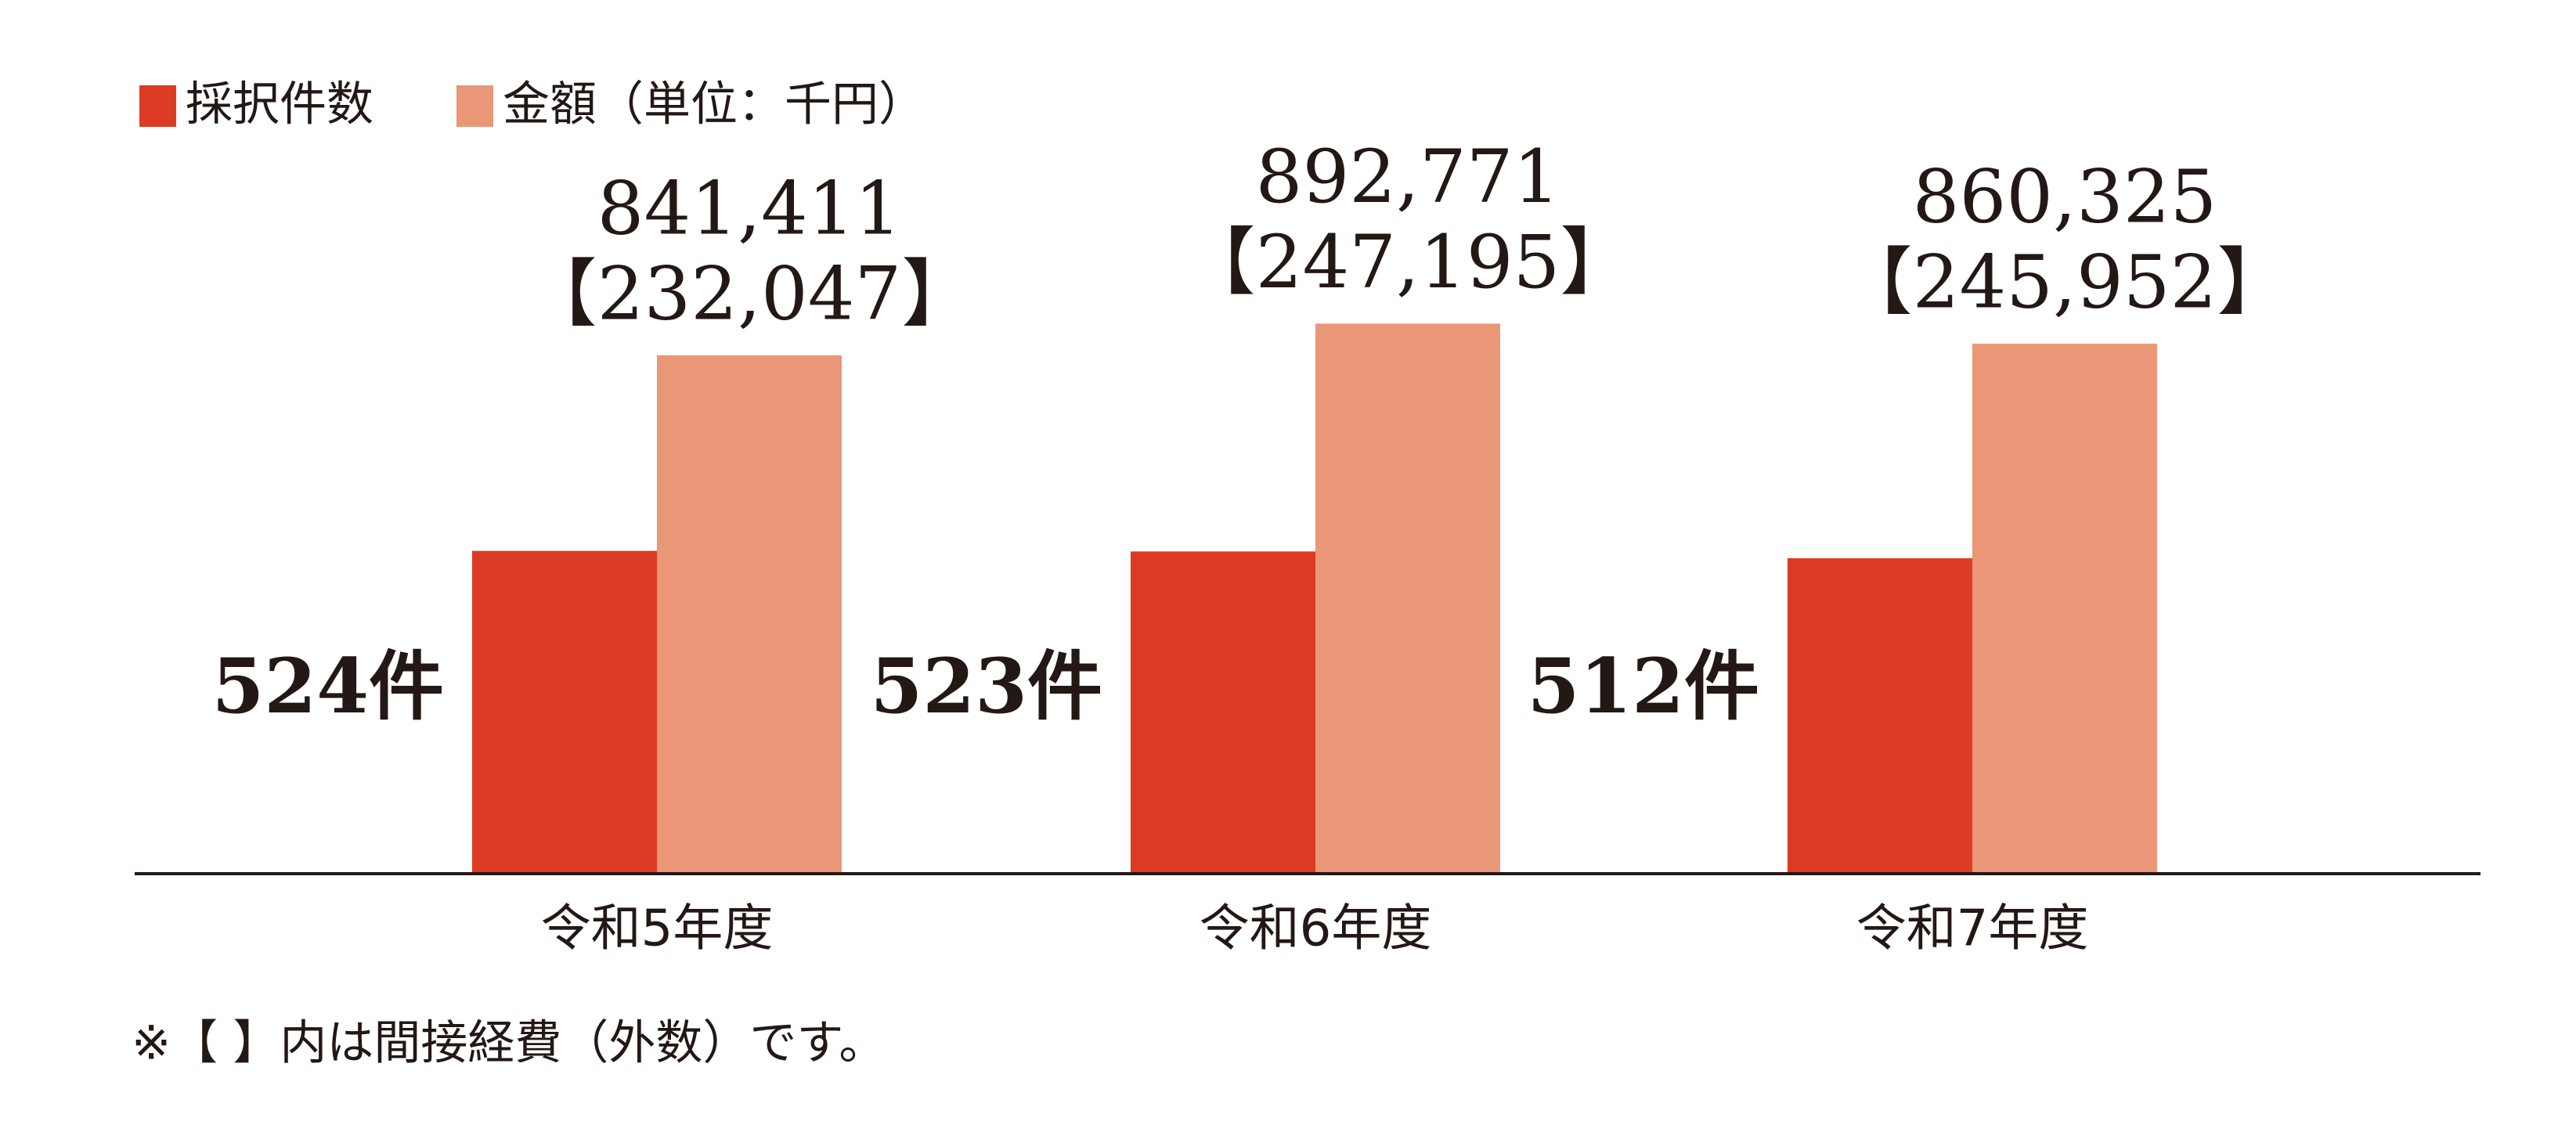  What do you see at coordinates (750, 294) in the screenshot?
I see `sub-label: 【232,047】` at bounding box center [750, 294].